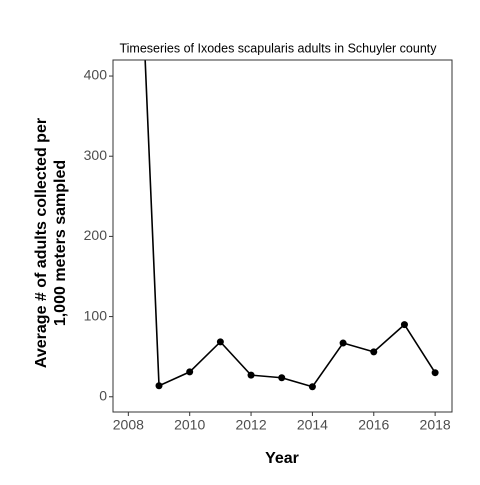 This screenshot has width=480, height=485. What do you see at coordinates (189, 425) in the screenshot?
I see `x-tick-label: 2010` at bounding box center [189, 425].